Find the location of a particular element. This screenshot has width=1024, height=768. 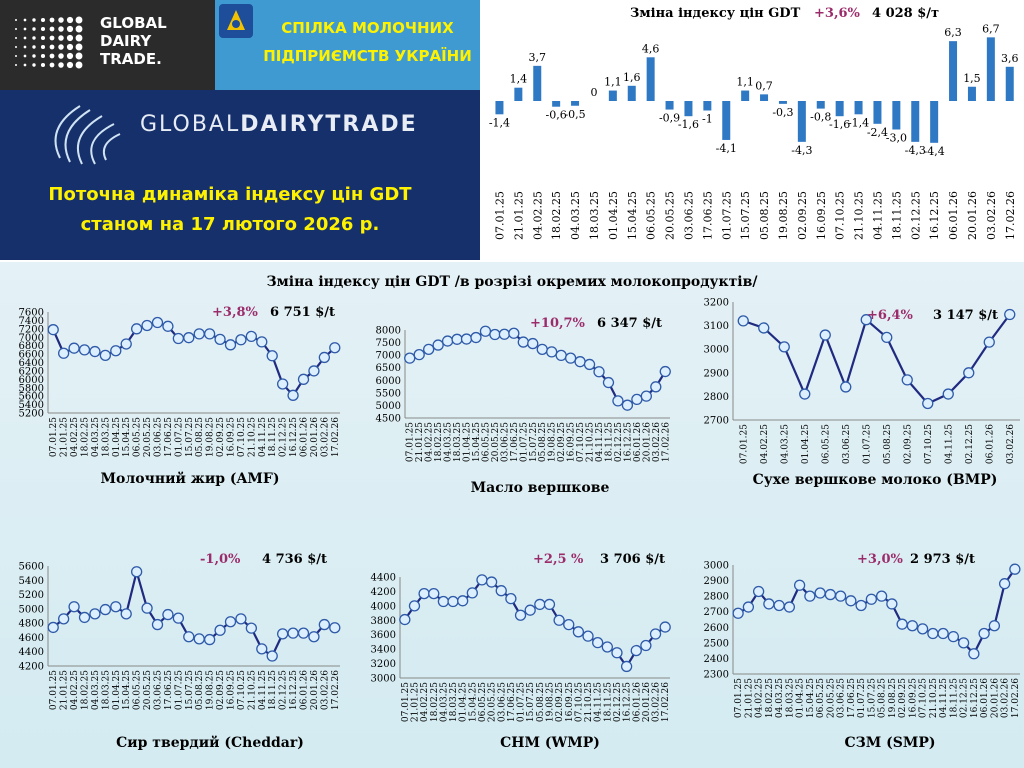

amf-x-tick: 05.08.25 is located at coordinates (200, 437).